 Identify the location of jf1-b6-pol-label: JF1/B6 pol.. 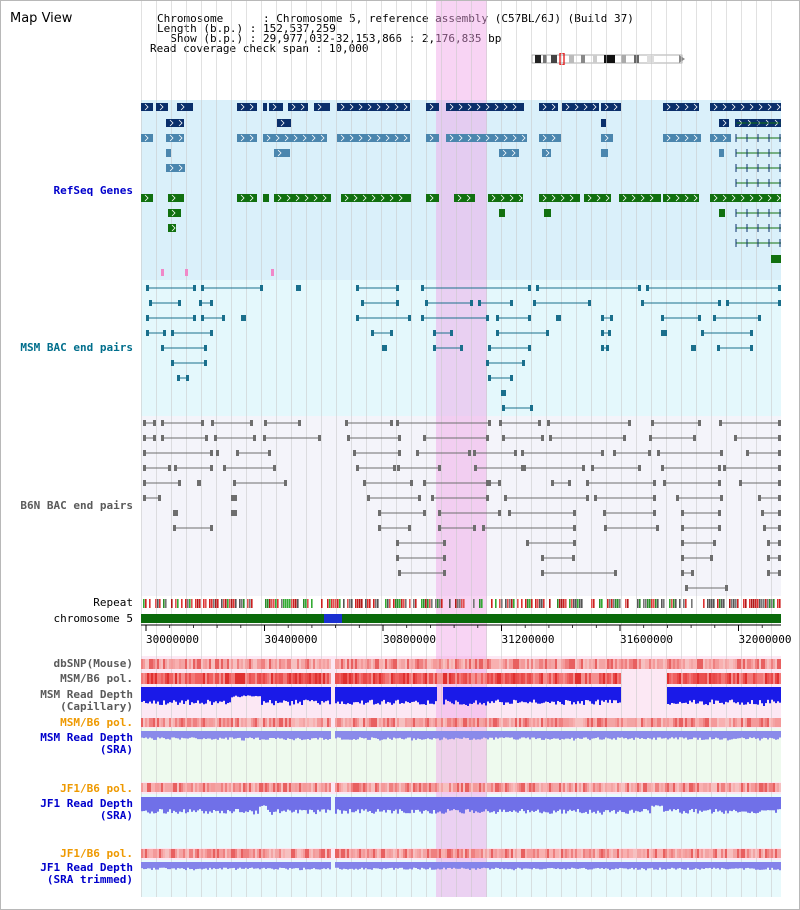
(96, 788).